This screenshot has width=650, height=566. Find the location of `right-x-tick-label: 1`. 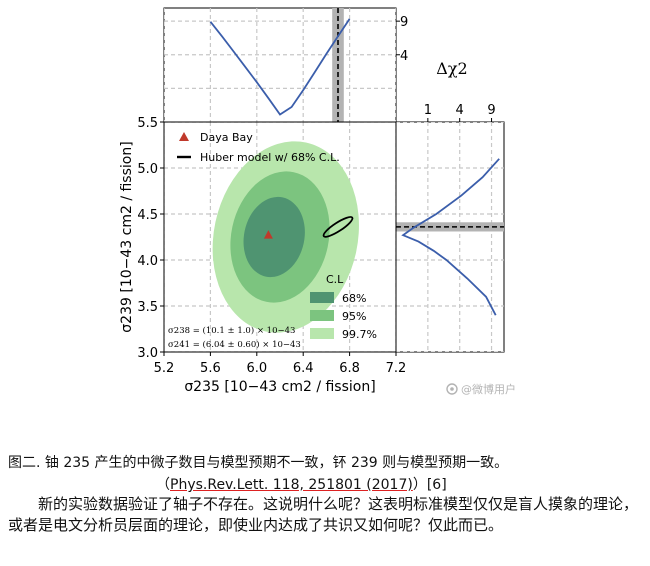

right-x-tick-label: 1 is located at coordinates (428, 110).